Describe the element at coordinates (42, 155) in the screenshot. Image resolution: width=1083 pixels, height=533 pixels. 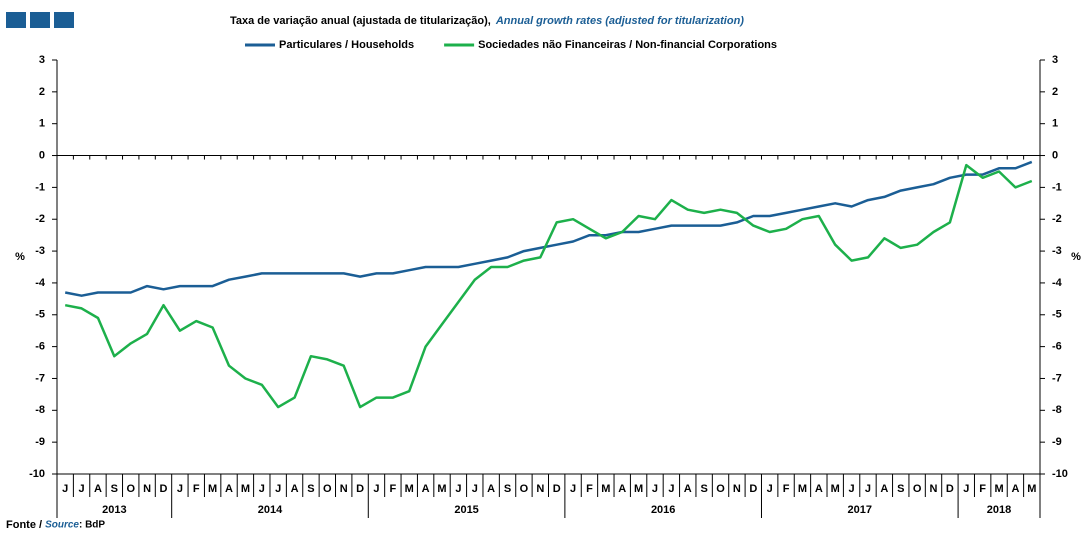
I see `y-tick-label: 0` at that location.